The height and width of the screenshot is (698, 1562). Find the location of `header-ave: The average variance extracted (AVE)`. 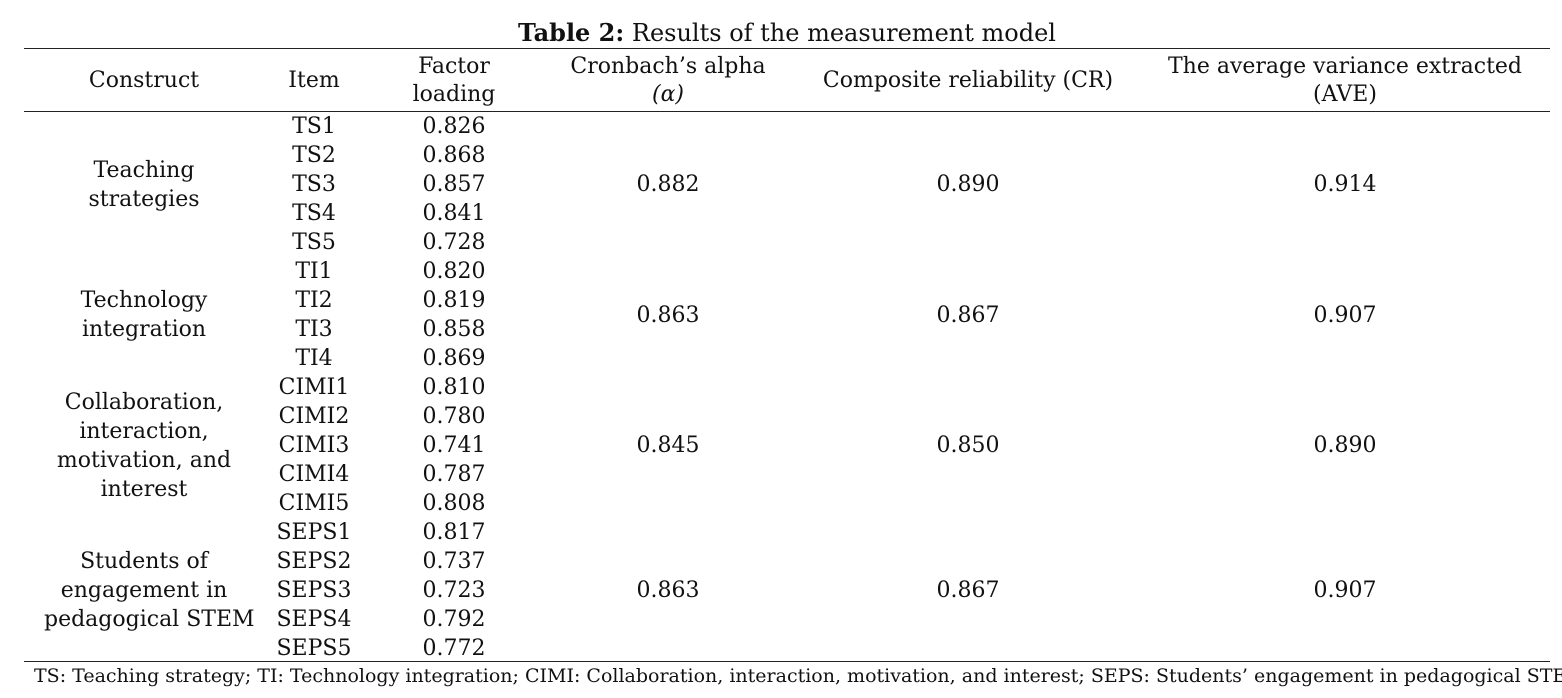

header-ave: The average variance extracted (AVE) is located at coordinates (1345, 81).